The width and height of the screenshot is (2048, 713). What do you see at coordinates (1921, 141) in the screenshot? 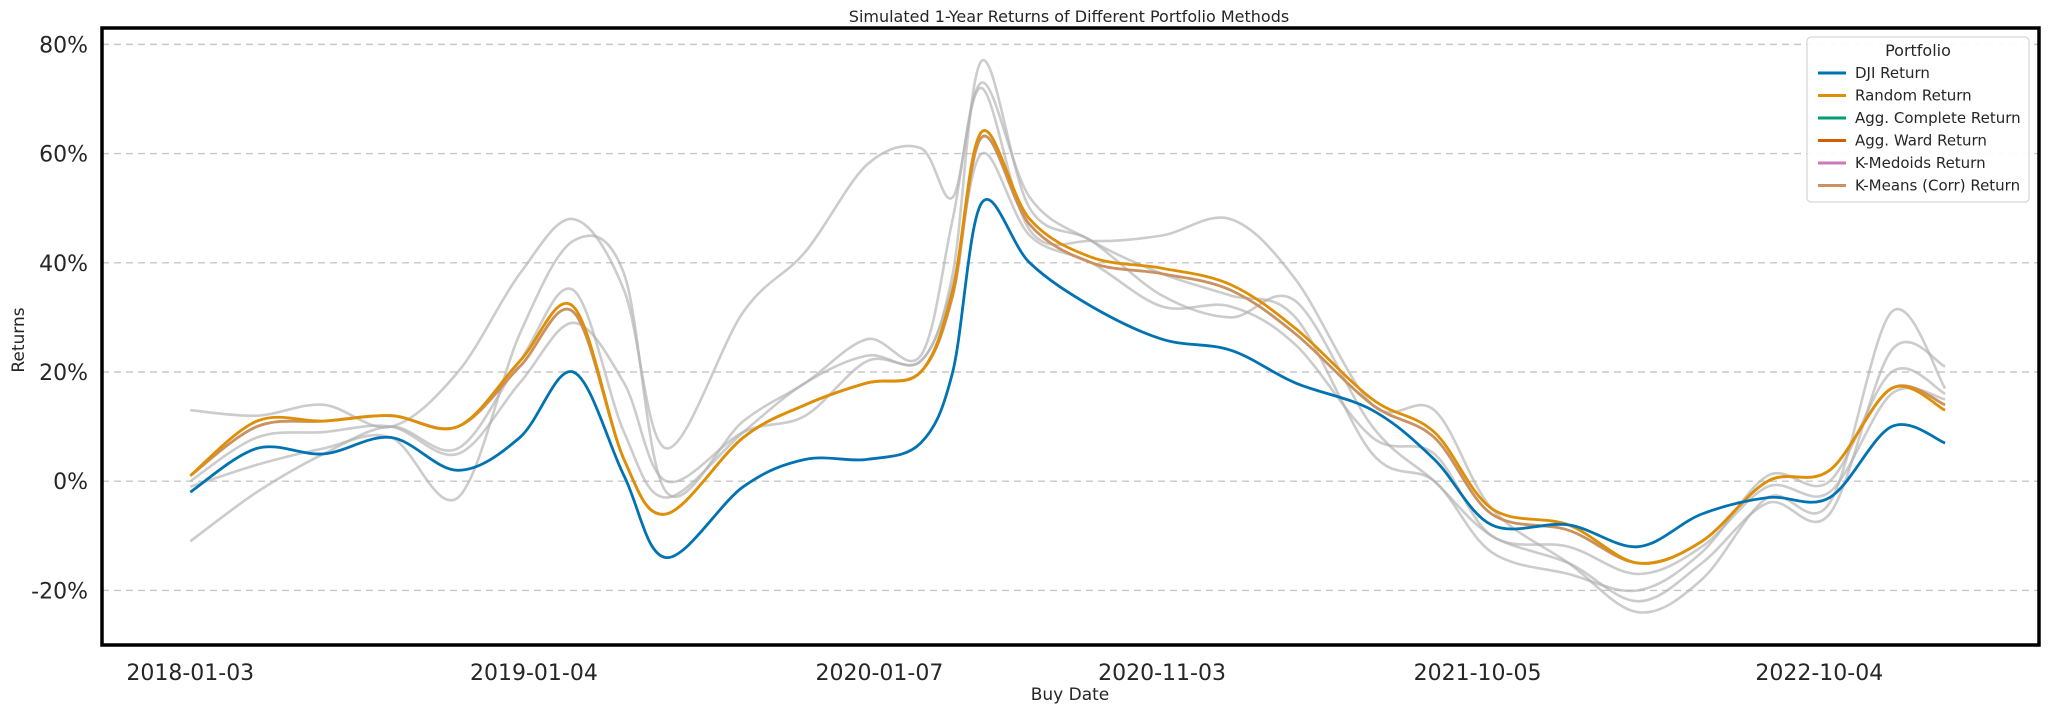
I see `legend-entry: Agg. Ward Return` at bounding box center [1921, 141].